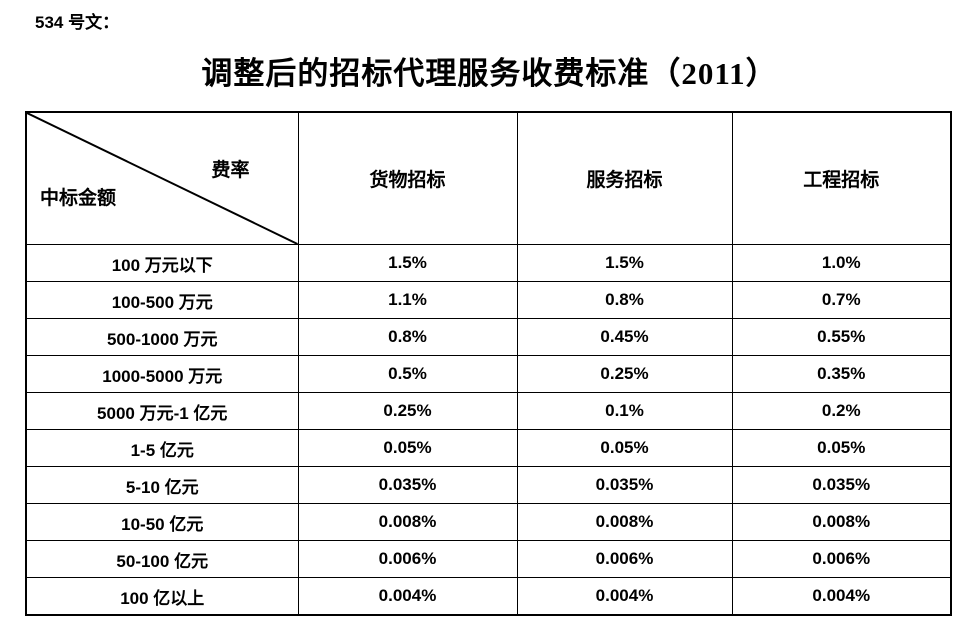 The image size is (979, 629). Describe the element at coordinates (77, 22) in the screenshot. I see `doc-number-label: 534 号文：` at that location.